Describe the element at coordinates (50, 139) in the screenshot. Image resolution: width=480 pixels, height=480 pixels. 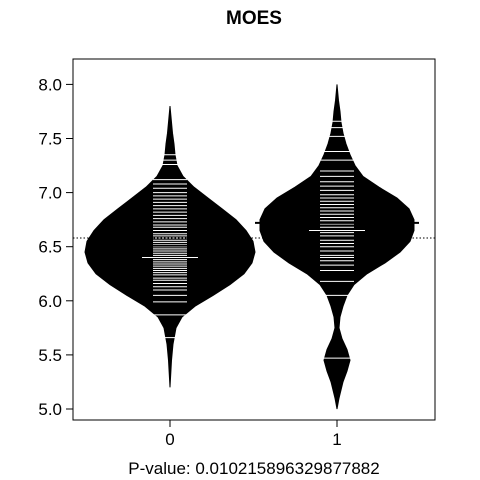
I see `y-tick-label: 7.5` at that location.